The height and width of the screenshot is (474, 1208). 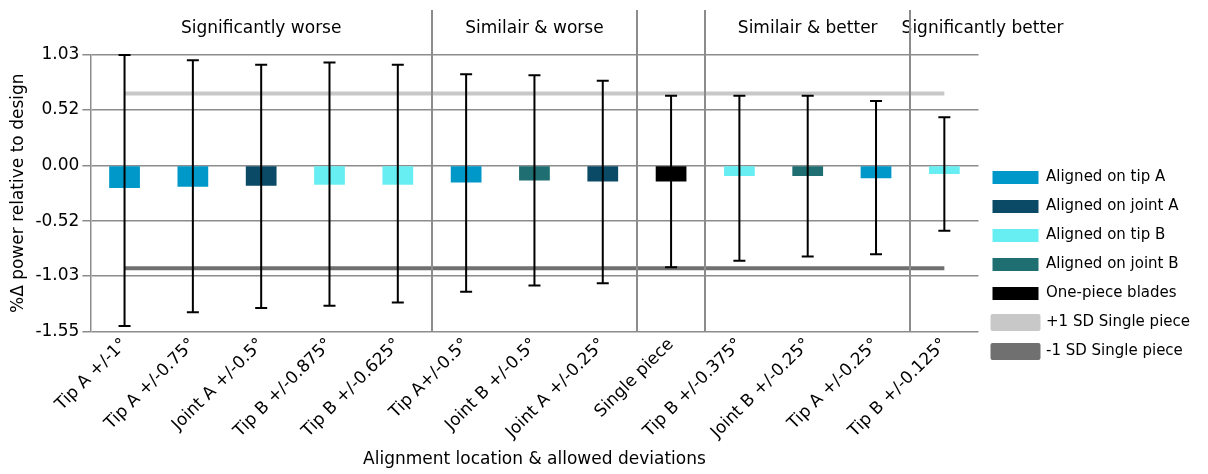 I want to click on y-tick-label: 0.52, so click(x=60, y=108).